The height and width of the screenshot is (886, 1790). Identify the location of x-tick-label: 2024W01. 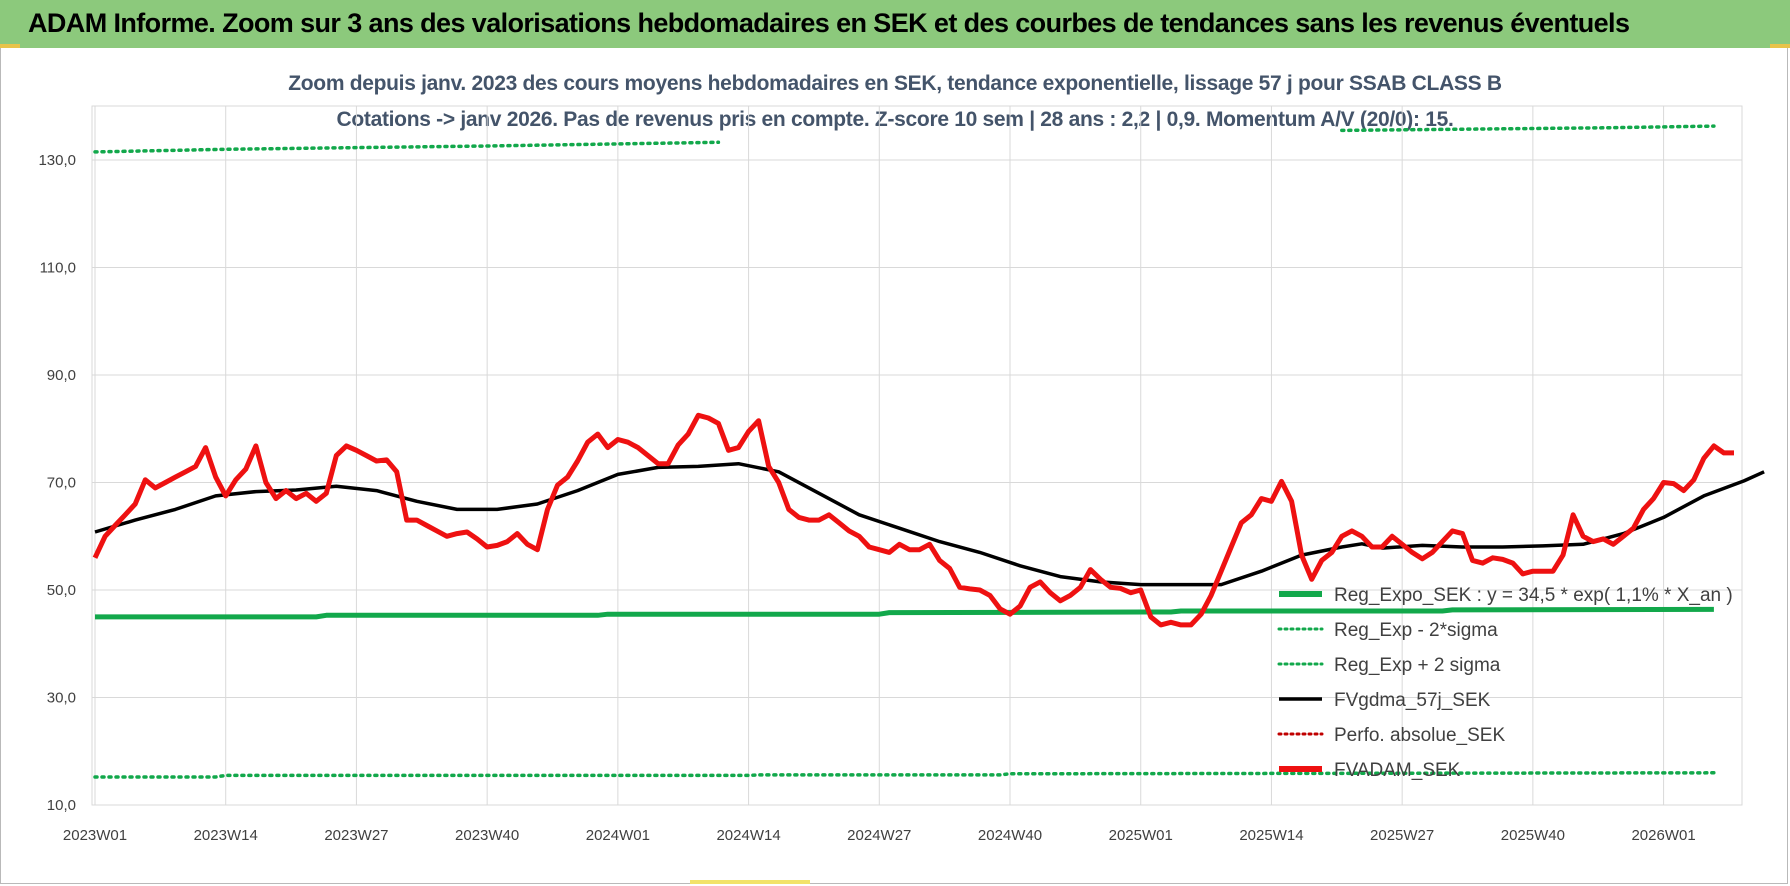
(618, 835).